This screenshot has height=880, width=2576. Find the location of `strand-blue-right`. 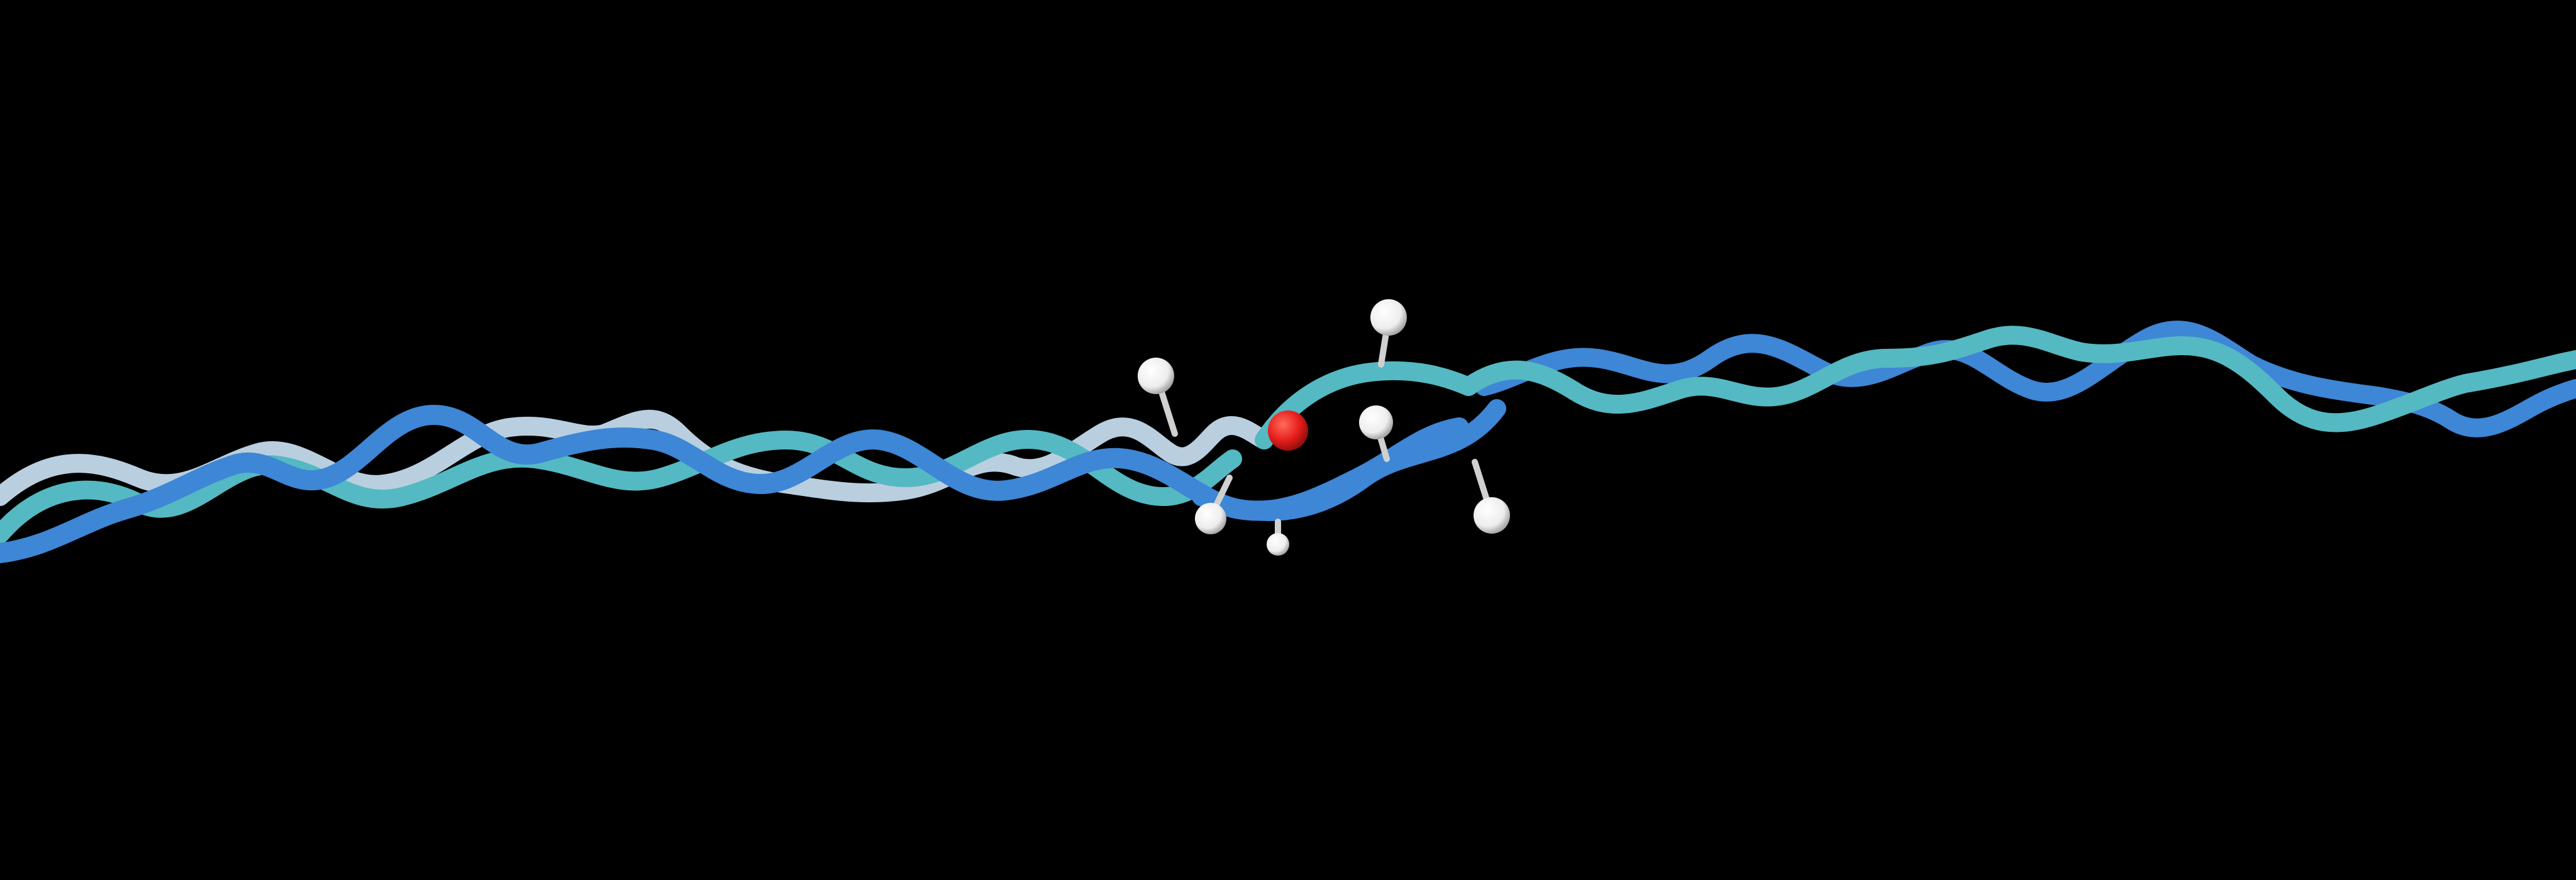

strand-blue-right is located at coordinates (2025, 379).